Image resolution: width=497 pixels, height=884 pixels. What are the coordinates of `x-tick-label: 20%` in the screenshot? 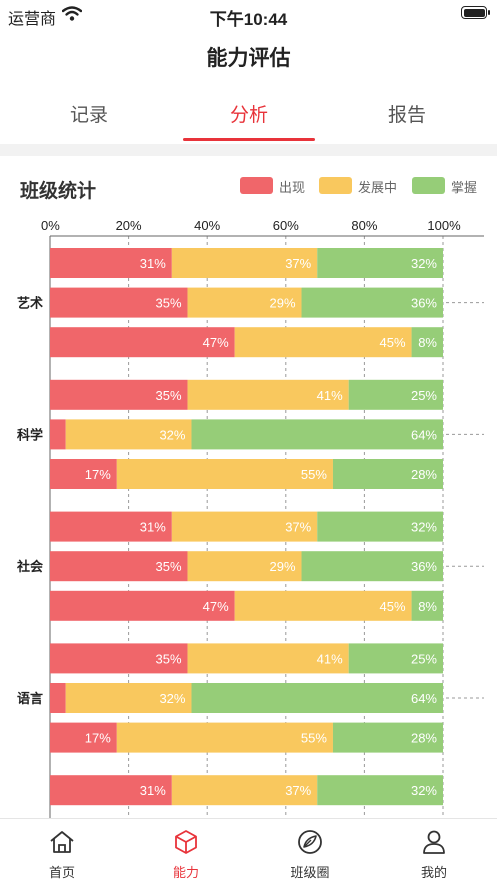 It's located at (129, 225).